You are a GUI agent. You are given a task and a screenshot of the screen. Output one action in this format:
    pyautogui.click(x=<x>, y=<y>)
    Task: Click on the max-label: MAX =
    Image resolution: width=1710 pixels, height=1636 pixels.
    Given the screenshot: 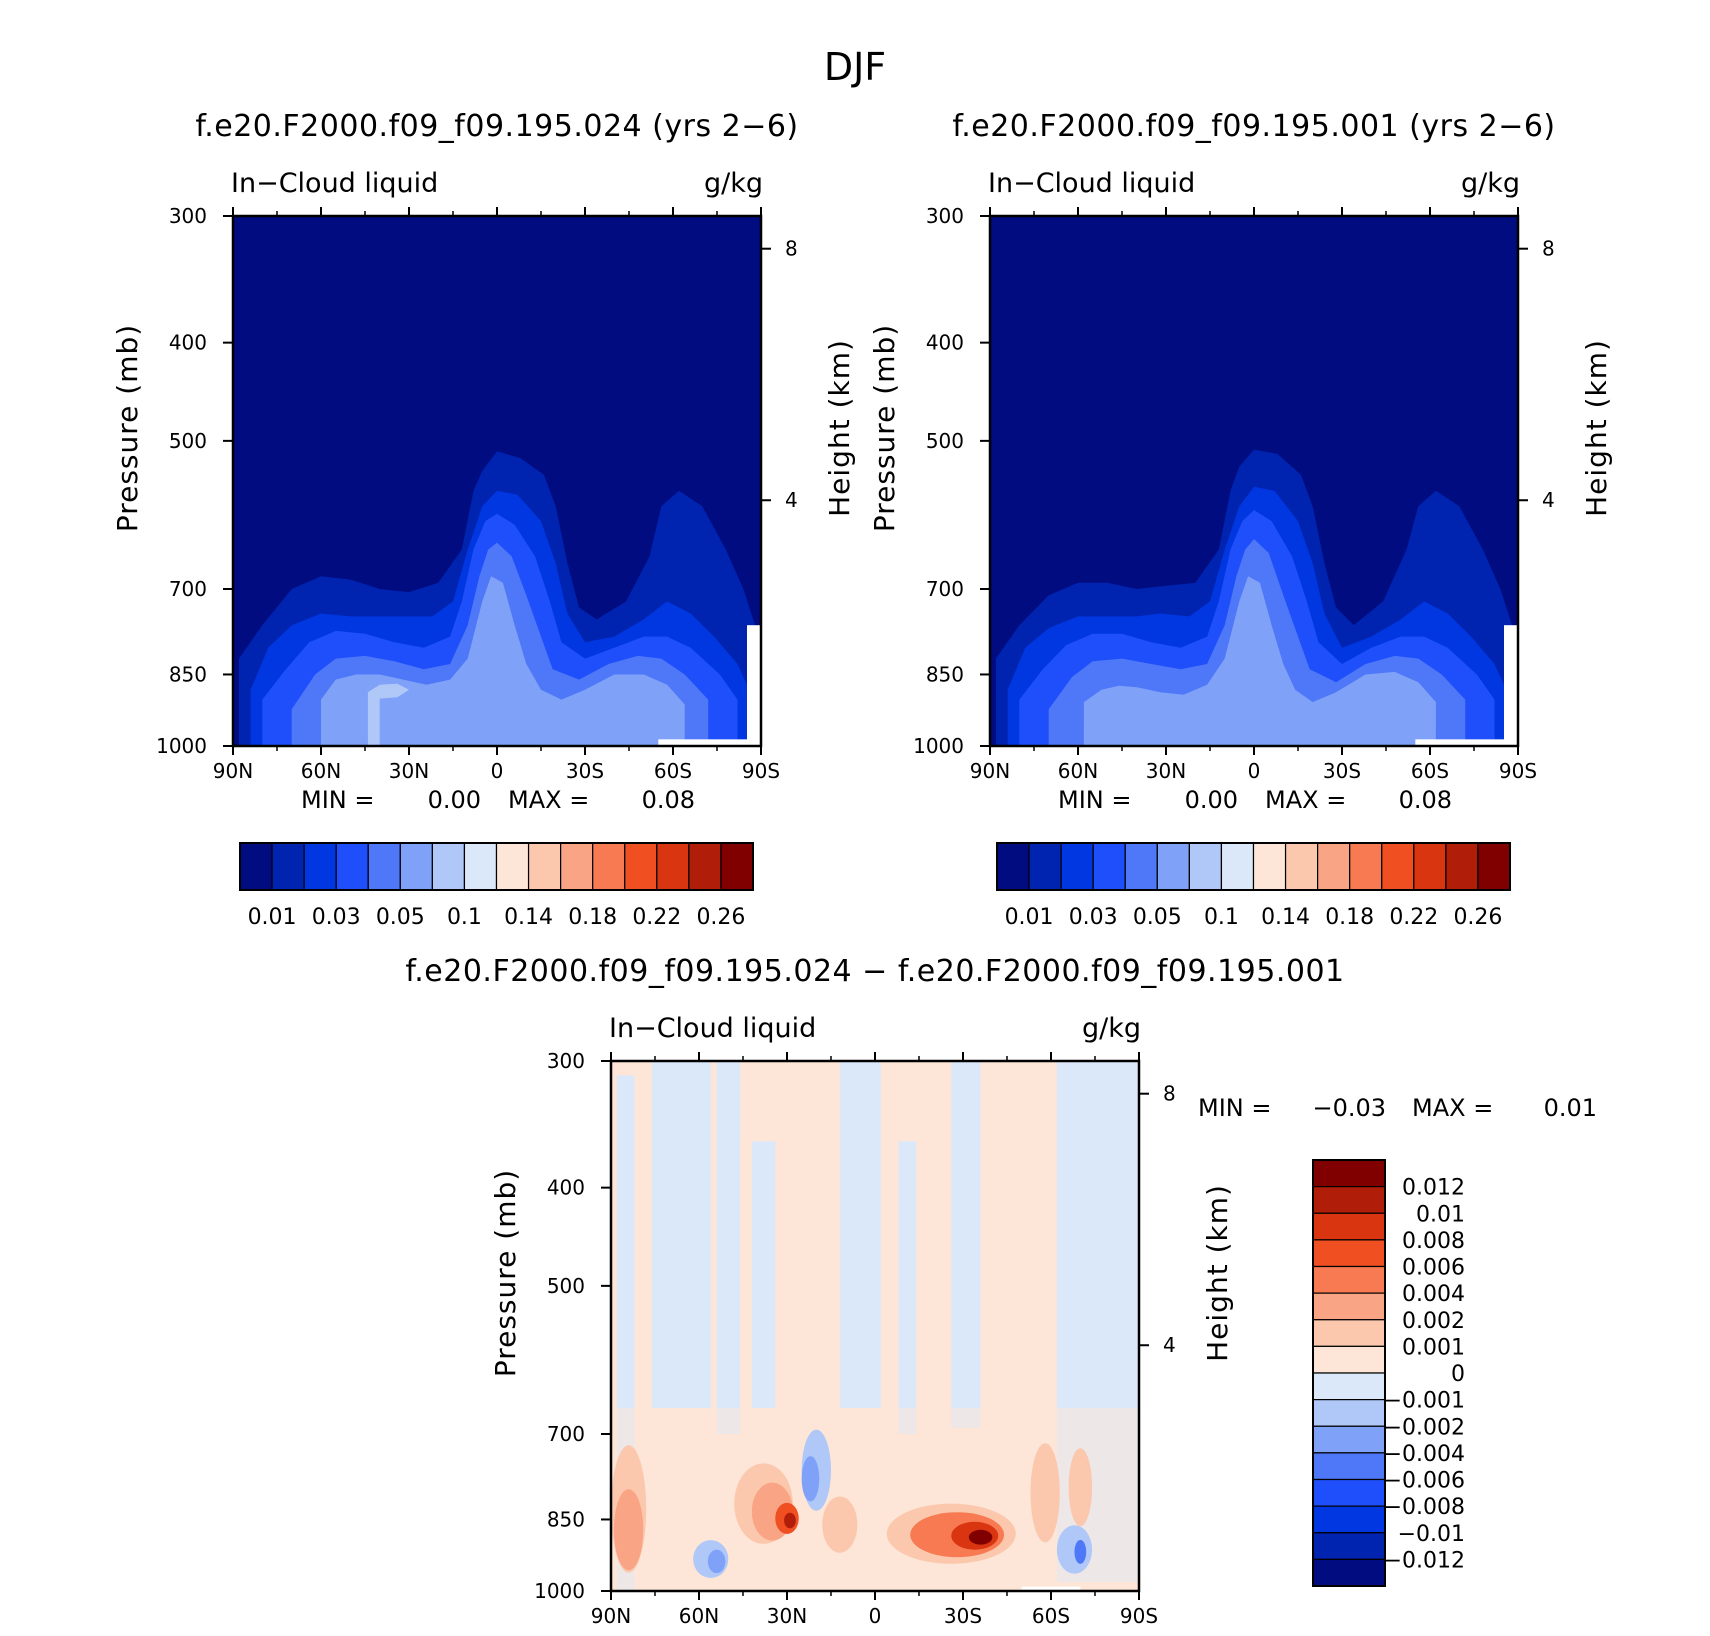 What is the action you would take?
    pyautogui.click(x=1305, y=800)
    